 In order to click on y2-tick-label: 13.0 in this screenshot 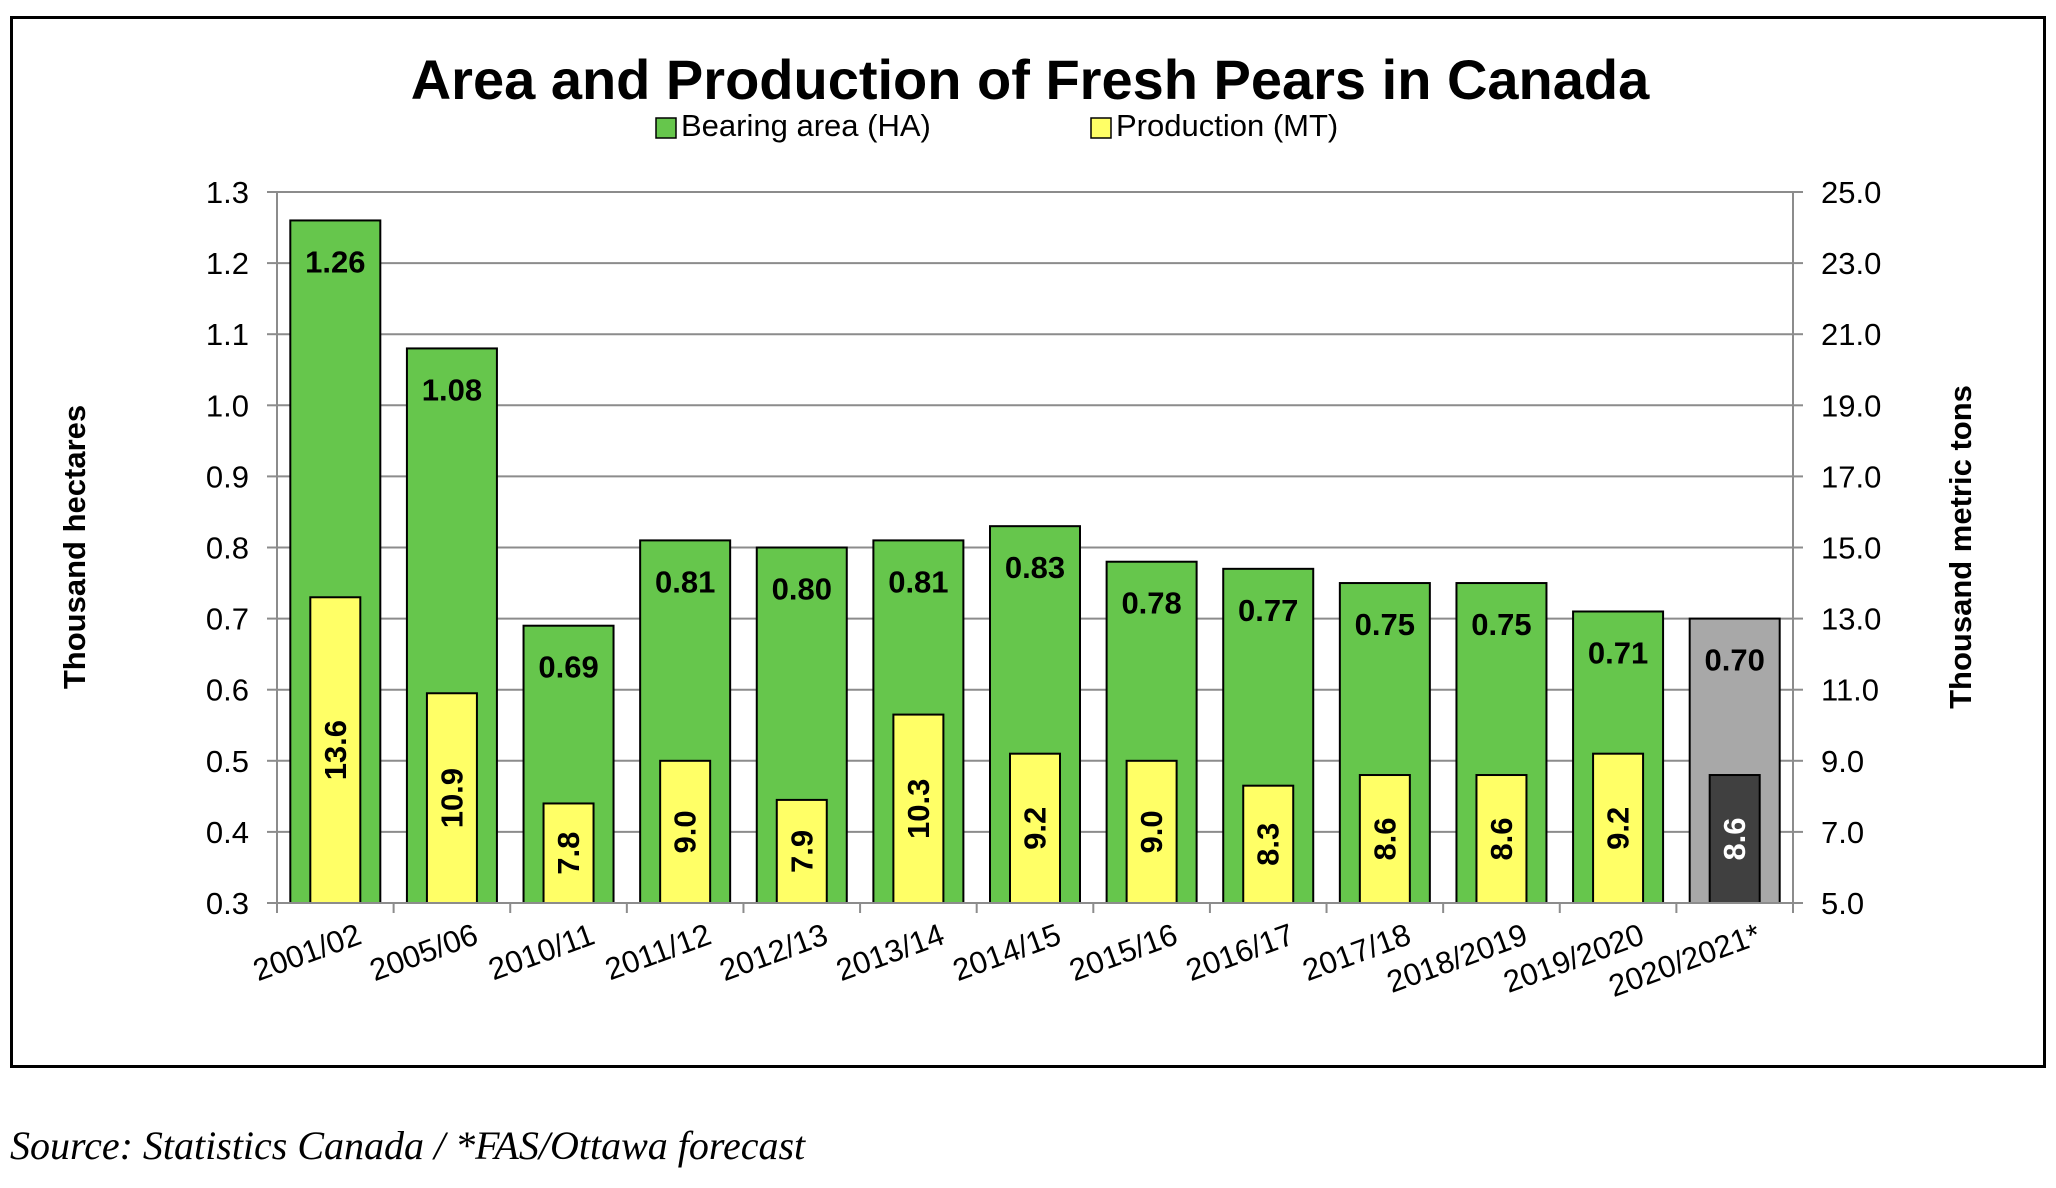, I will do `click(1851, 619)`.